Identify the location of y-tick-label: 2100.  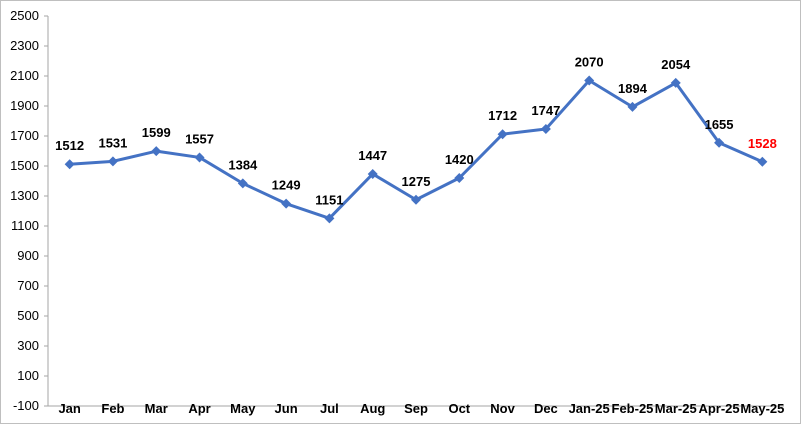
(24, 75).